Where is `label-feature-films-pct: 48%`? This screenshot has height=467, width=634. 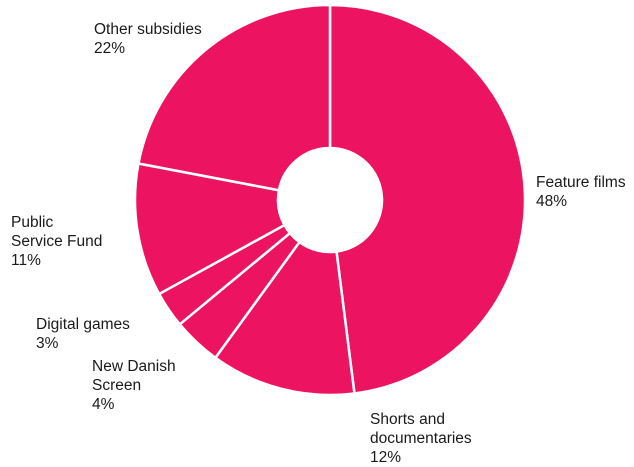
label-feature-films-pct: 48% is located at coordinates (552, 201).